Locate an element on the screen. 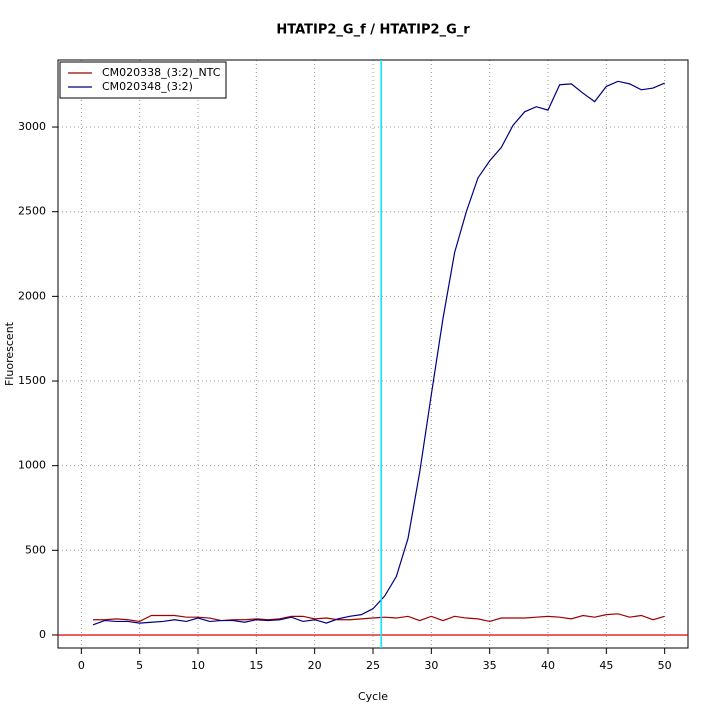  y-tick-label: 3000 is located at coordinates (32, 126).